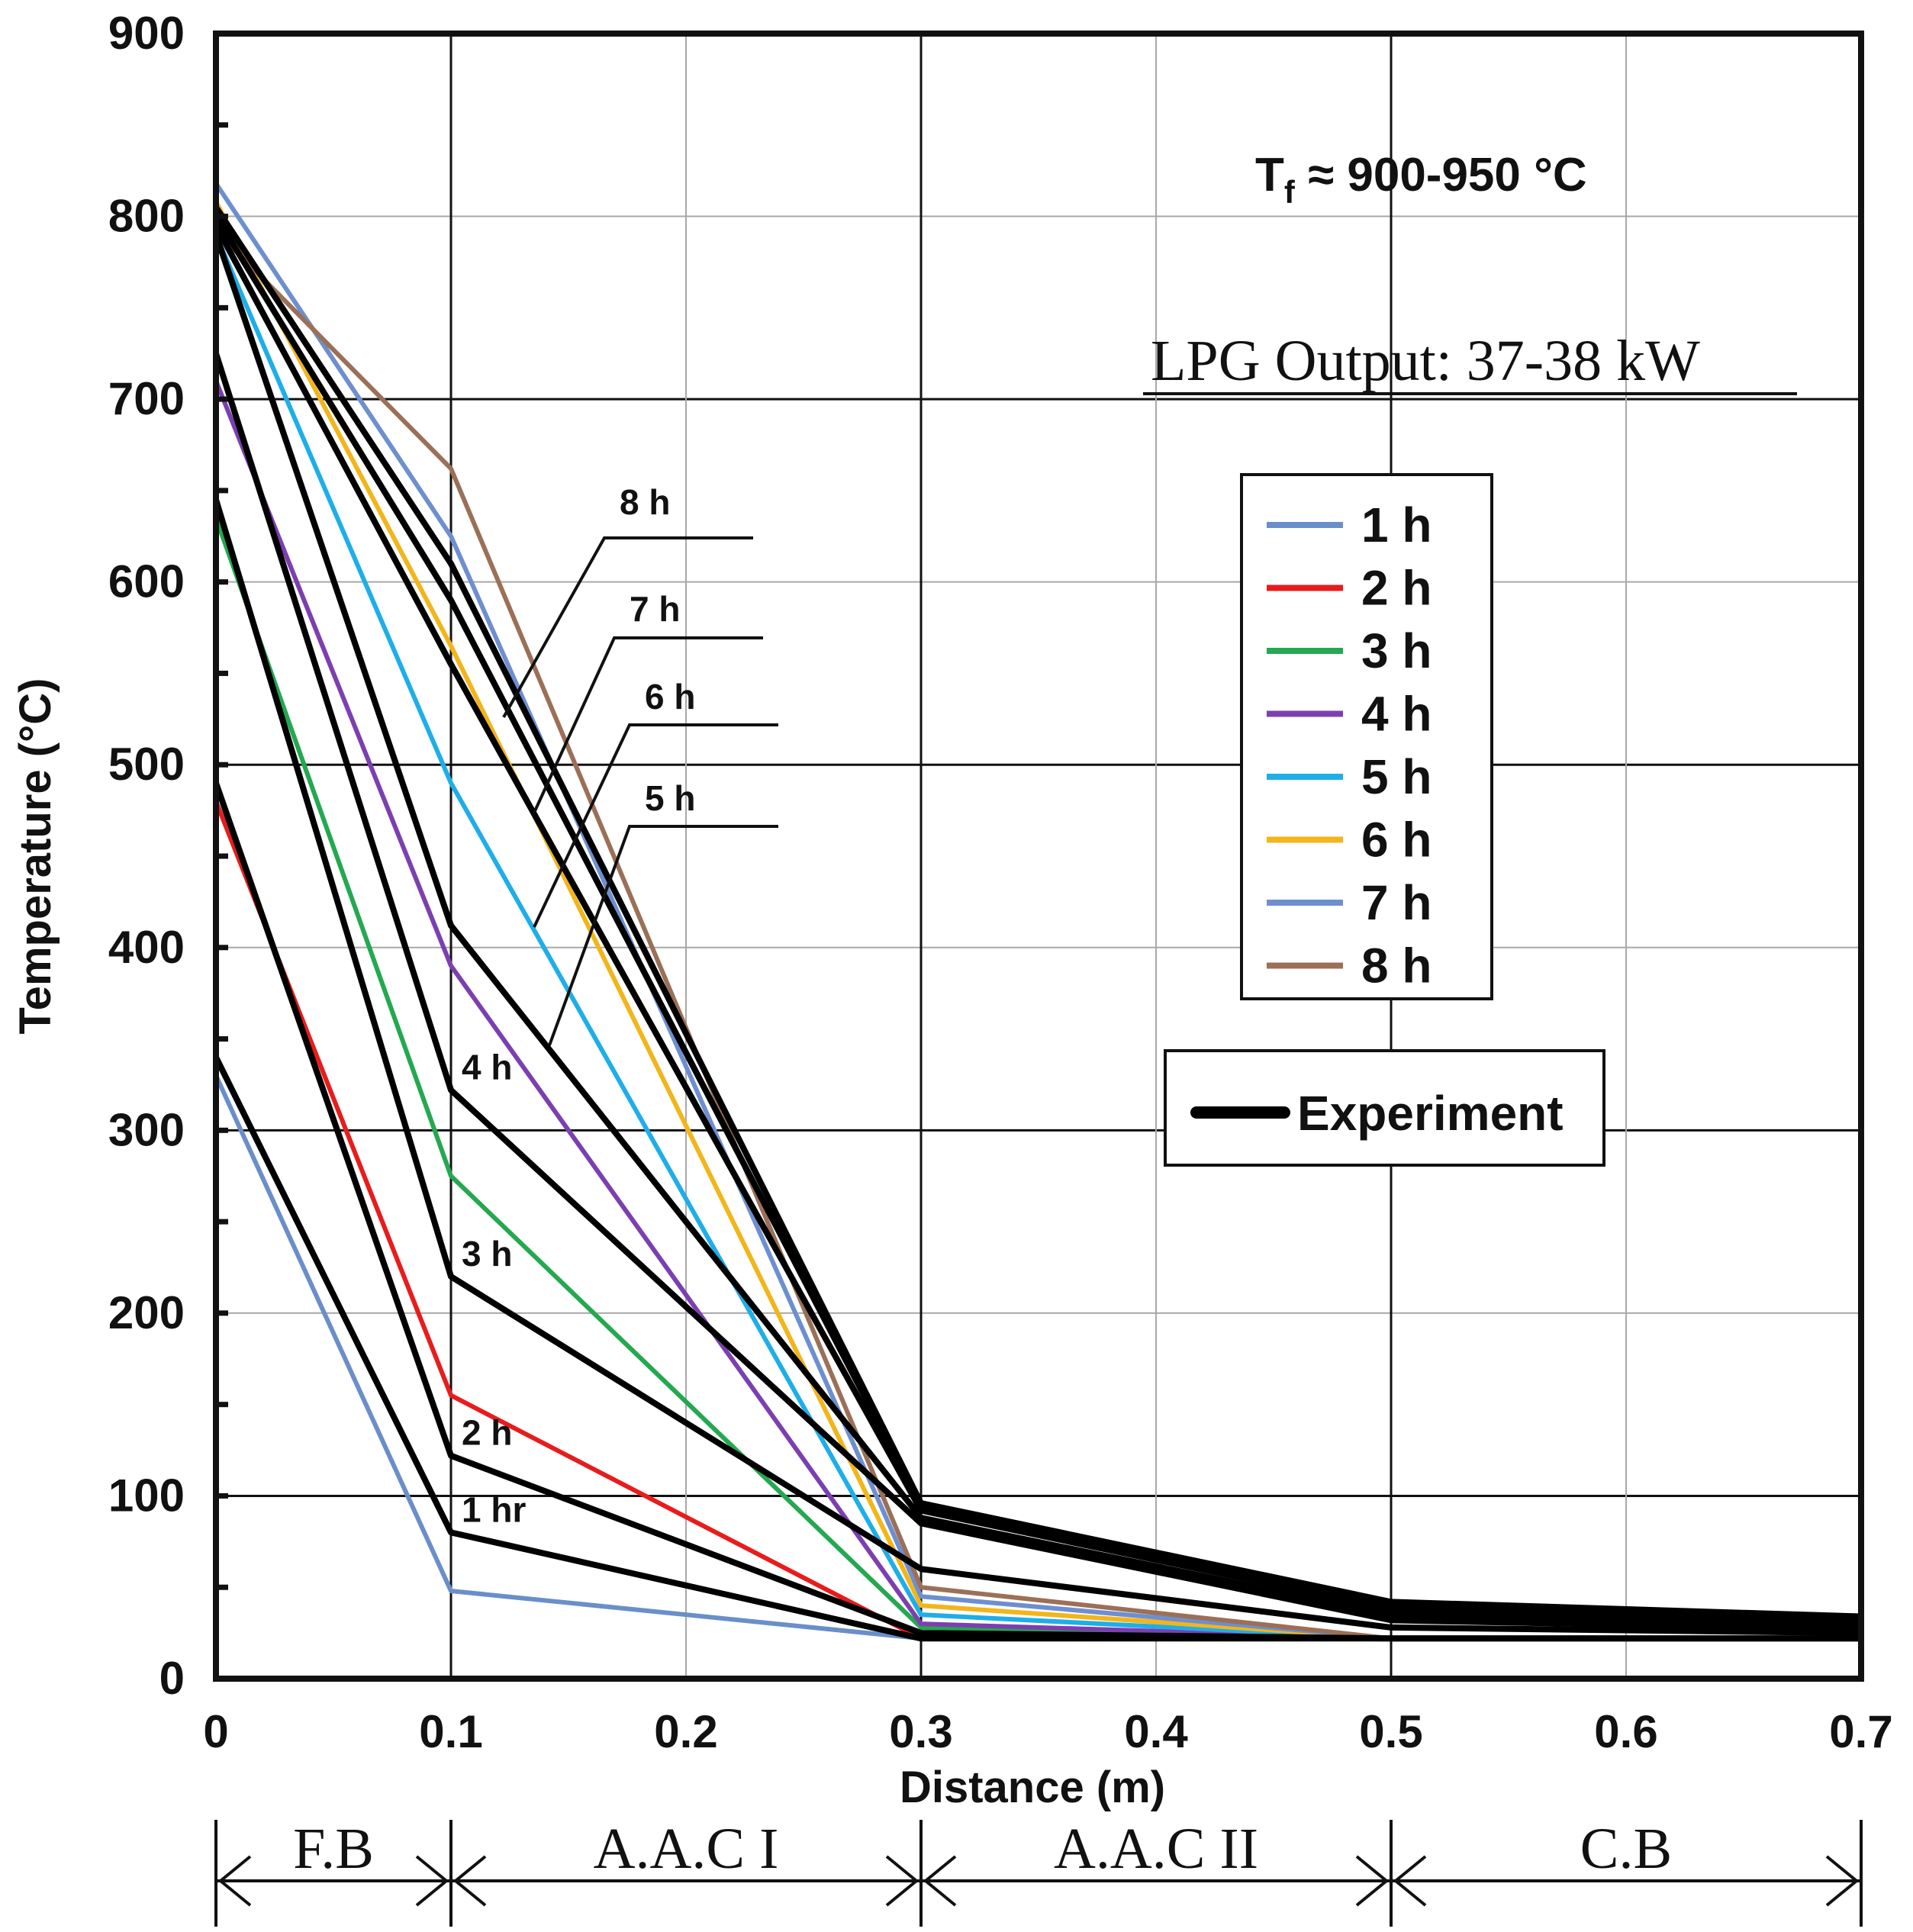 The image size is (1913, 1932). What do you see at coordinates (487, 1067) in the screenshot?
I see `experiment-label-4-h: 4 h` at bounding box center [487, 1067].